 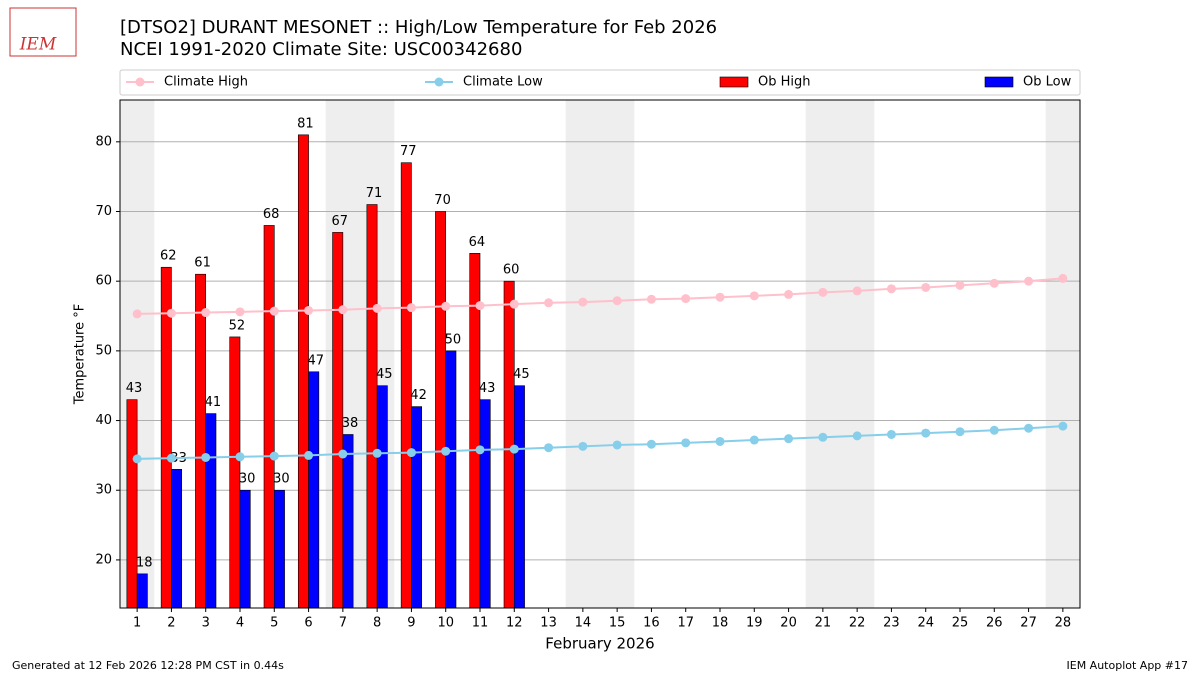 What do you see at coordinates (43, 32) in the screenshot?
I see `logo-frame` at bounding box center [43, 32].